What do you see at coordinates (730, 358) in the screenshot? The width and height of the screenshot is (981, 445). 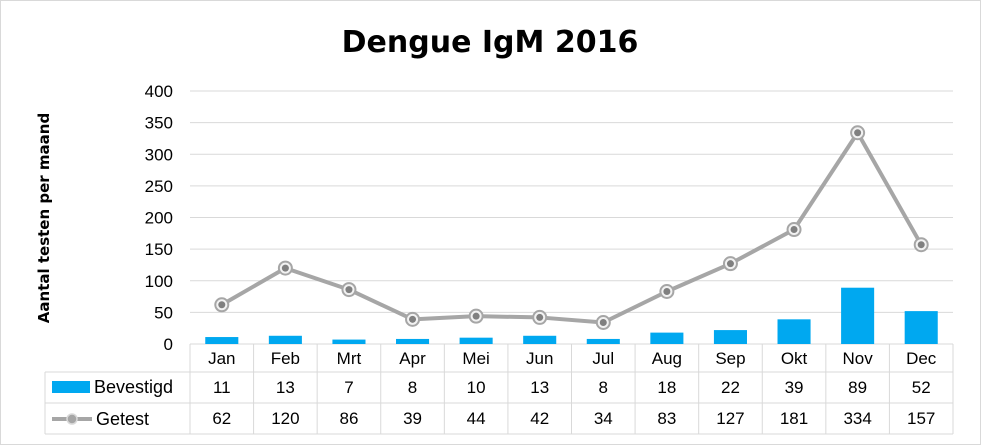 I see `x-tick-label: Sep` at bounding box center [730, 358].